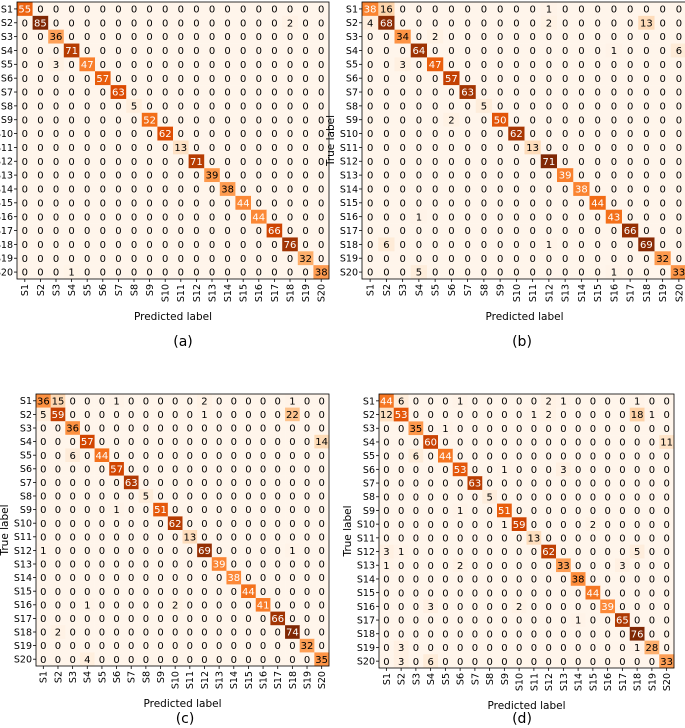 This screenshot has width=685, height=728. What do you see at coordinates (277, 619) in the screenshot?
I see `cell-value-label: 66` at bounding box center [277, 619].